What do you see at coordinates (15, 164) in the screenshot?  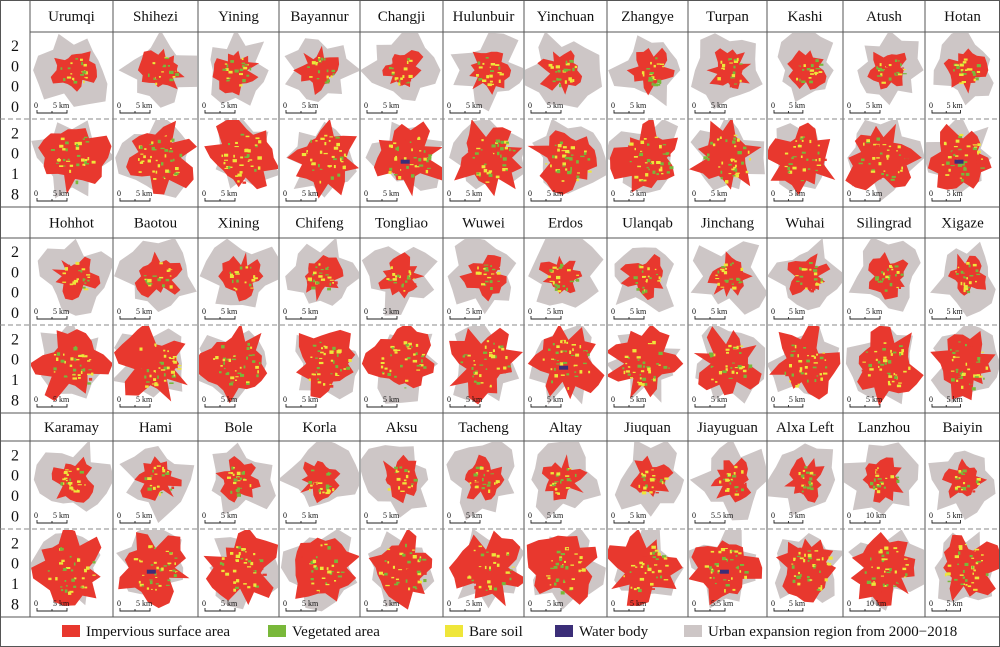 I see `year-label: 2018` at bounding box center [15, 164].